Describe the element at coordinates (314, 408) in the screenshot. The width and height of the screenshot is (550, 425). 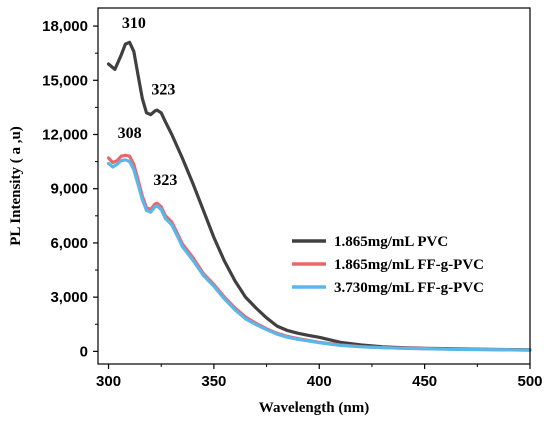
I see `x-axis-title: Wavelength (nm)` at that location.